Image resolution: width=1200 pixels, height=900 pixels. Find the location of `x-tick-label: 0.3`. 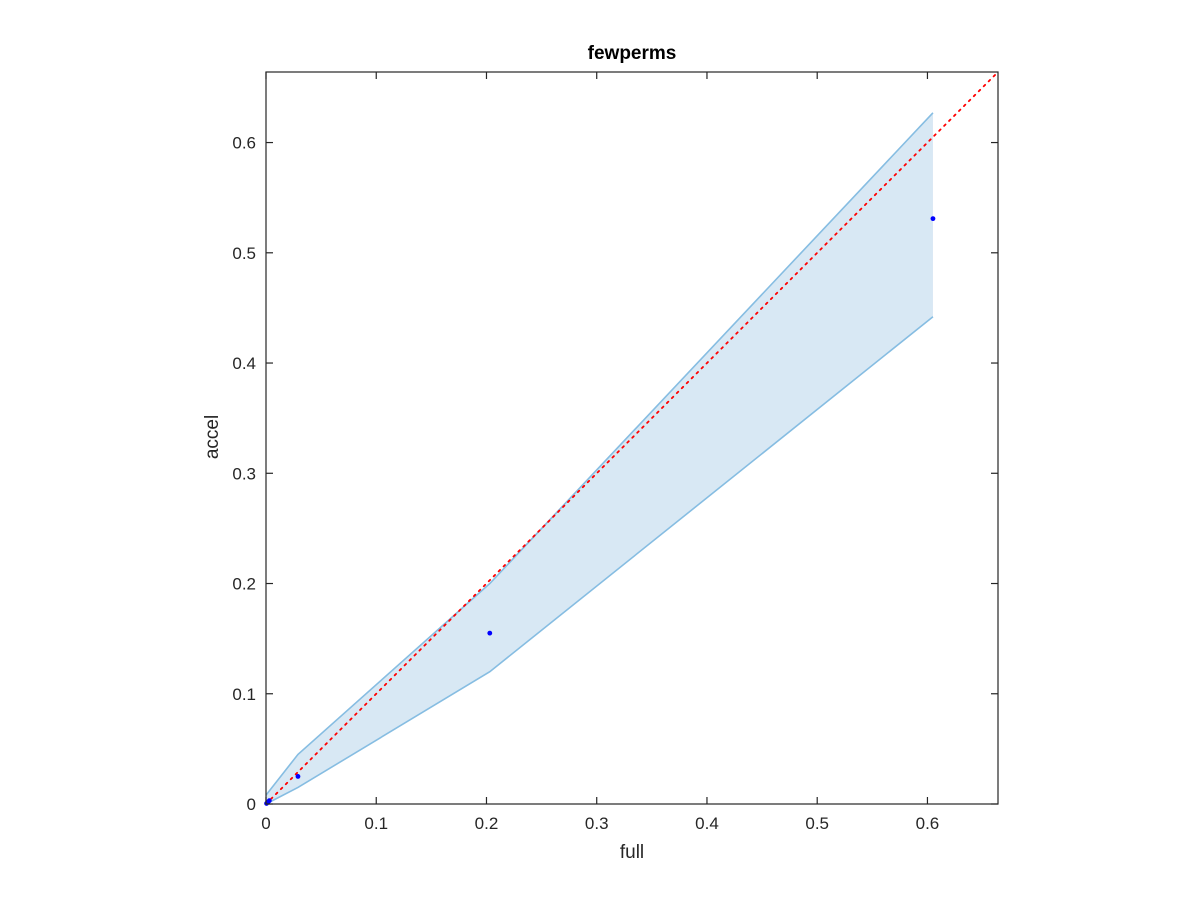

x-tick-label: 0.3 is located at coordinates (597, 823).